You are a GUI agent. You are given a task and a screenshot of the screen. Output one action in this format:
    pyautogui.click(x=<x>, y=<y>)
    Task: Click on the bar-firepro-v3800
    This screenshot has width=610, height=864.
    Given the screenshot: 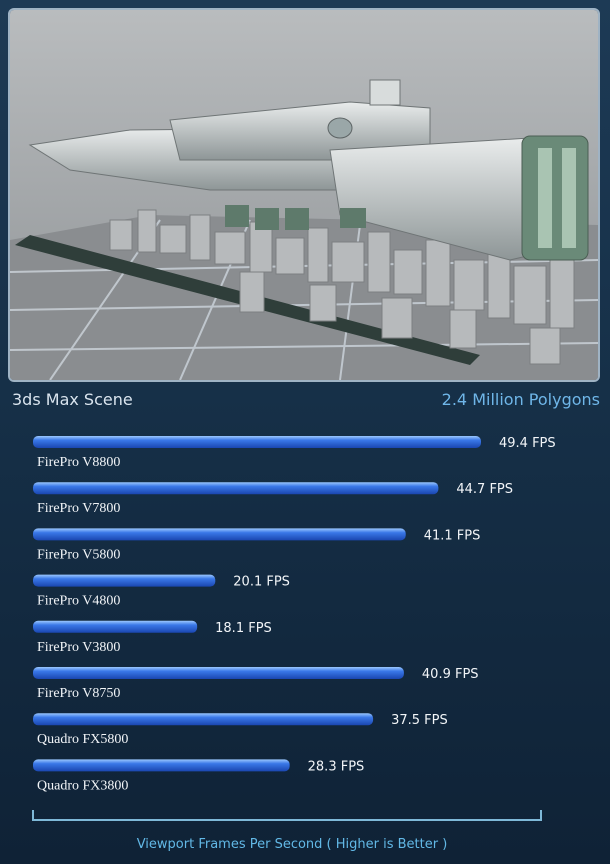 What is the action you would take?
    pyautogui.click(x=115, y=626)
    